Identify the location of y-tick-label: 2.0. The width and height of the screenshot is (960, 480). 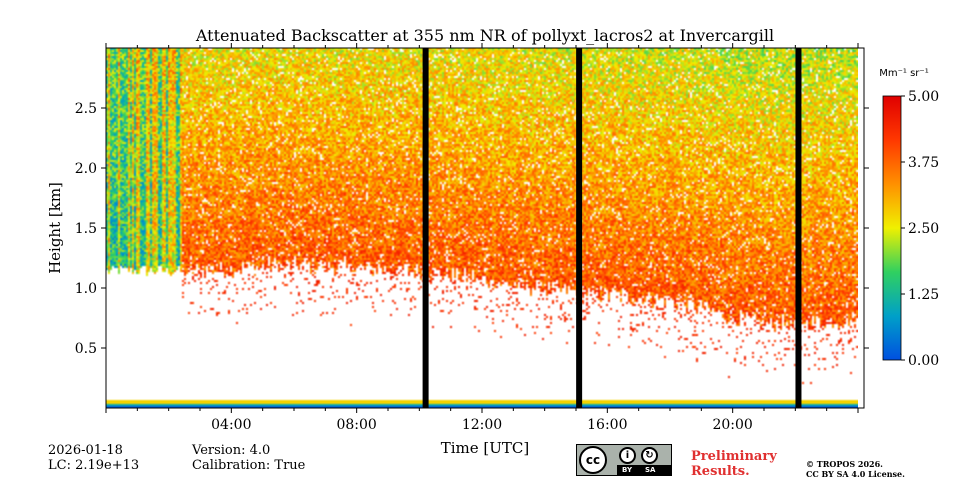
(86, 169).